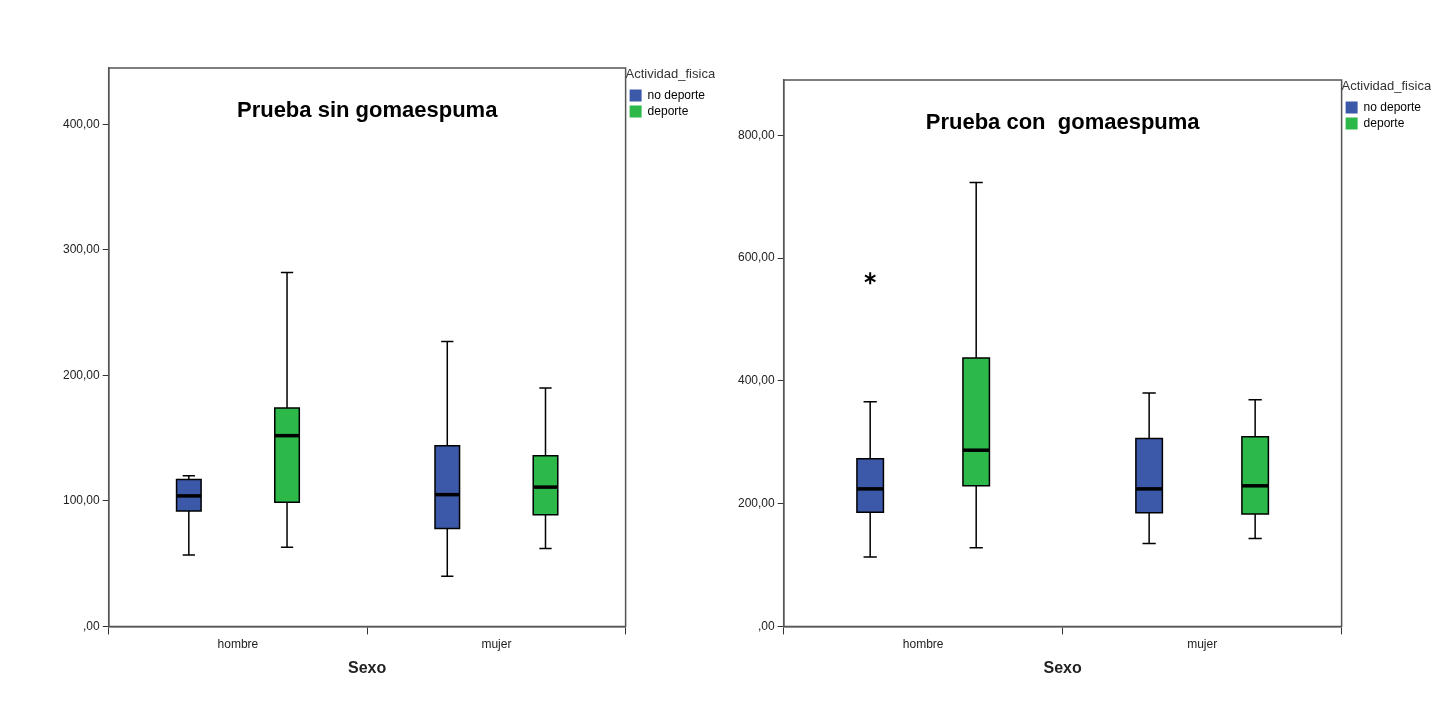 Image resolution: width=1431 pixels, height=722 pixels. What do you see at coordinates (82, 249) in the screenshot?
I see `y-tick-label: 300,00` at bounding box center [82, 249].